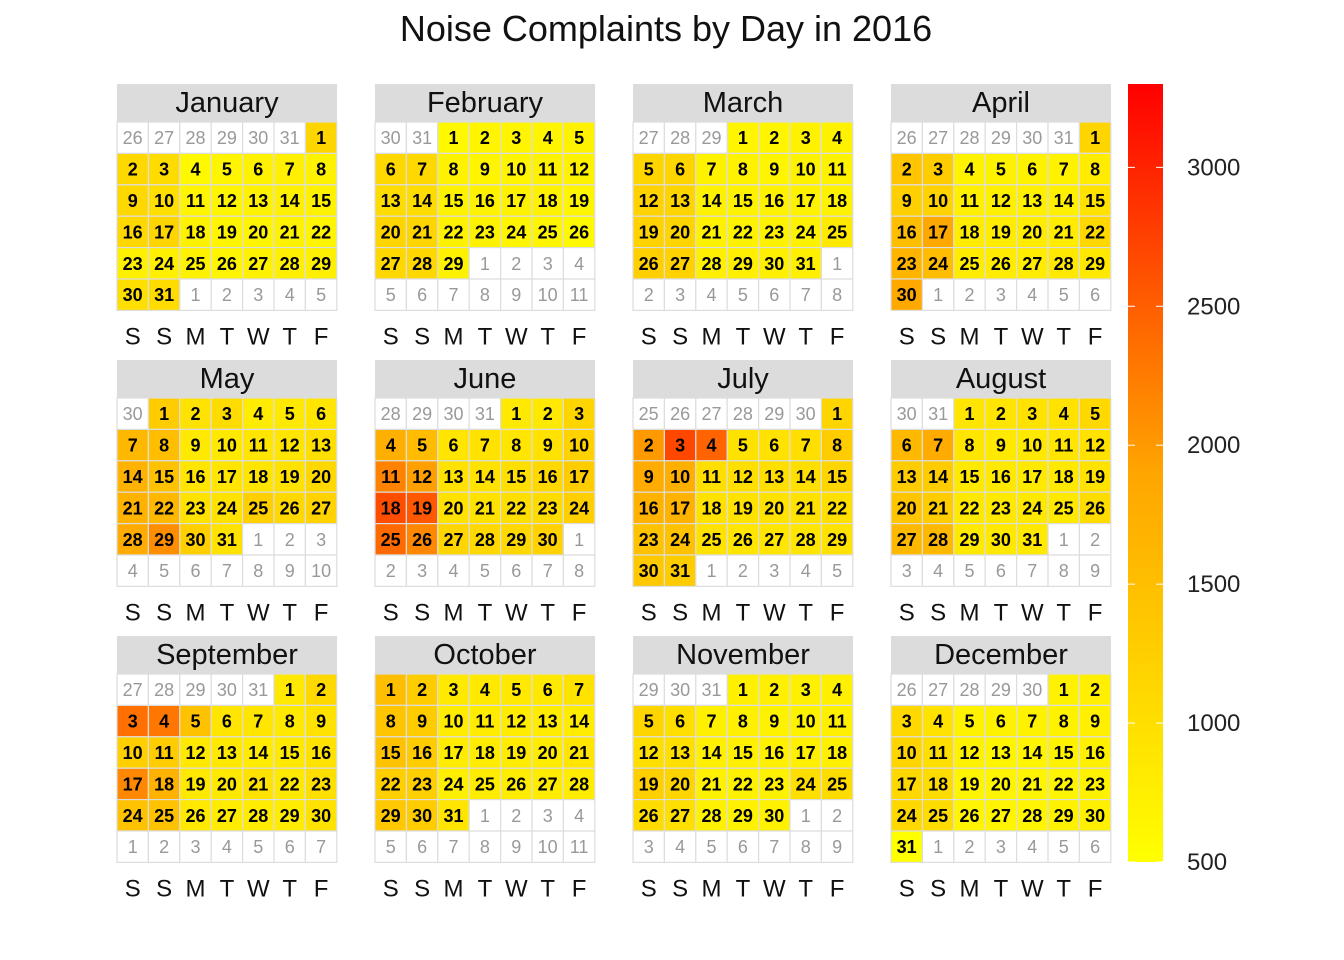  Describe the element at coordinates (422, 722) in the screenshot. I see `day-number: 9` at that location.